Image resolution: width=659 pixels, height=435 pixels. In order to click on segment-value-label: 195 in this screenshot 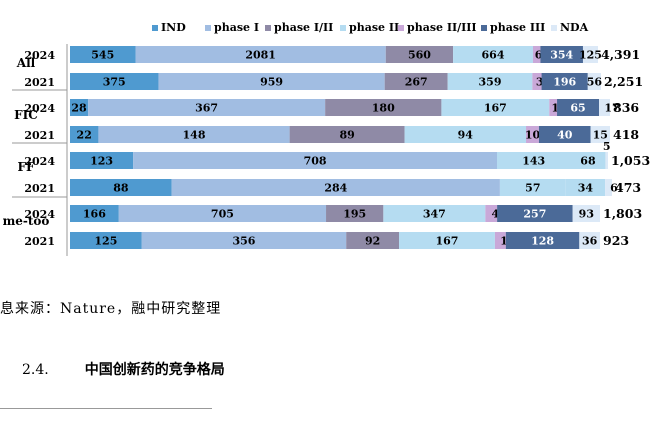, I will do `click(354, 214)`.